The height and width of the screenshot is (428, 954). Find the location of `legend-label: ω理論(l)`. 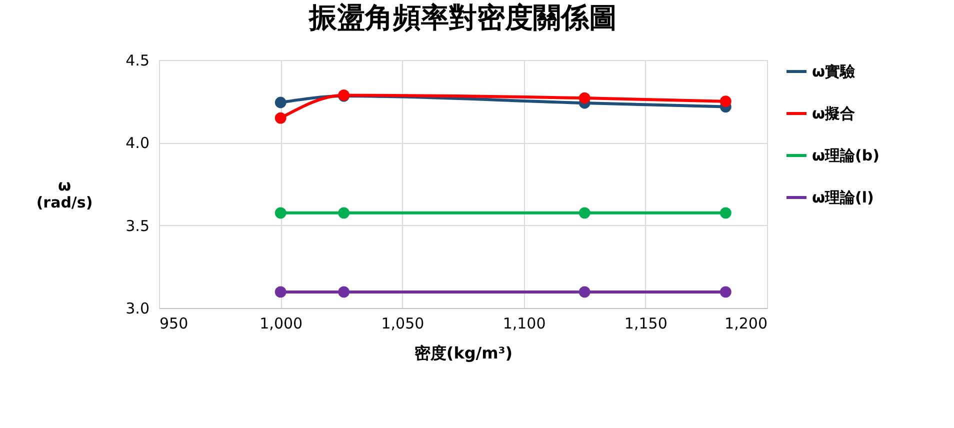

legend-label: ω理論(l) is located at coordinates (843, 197).